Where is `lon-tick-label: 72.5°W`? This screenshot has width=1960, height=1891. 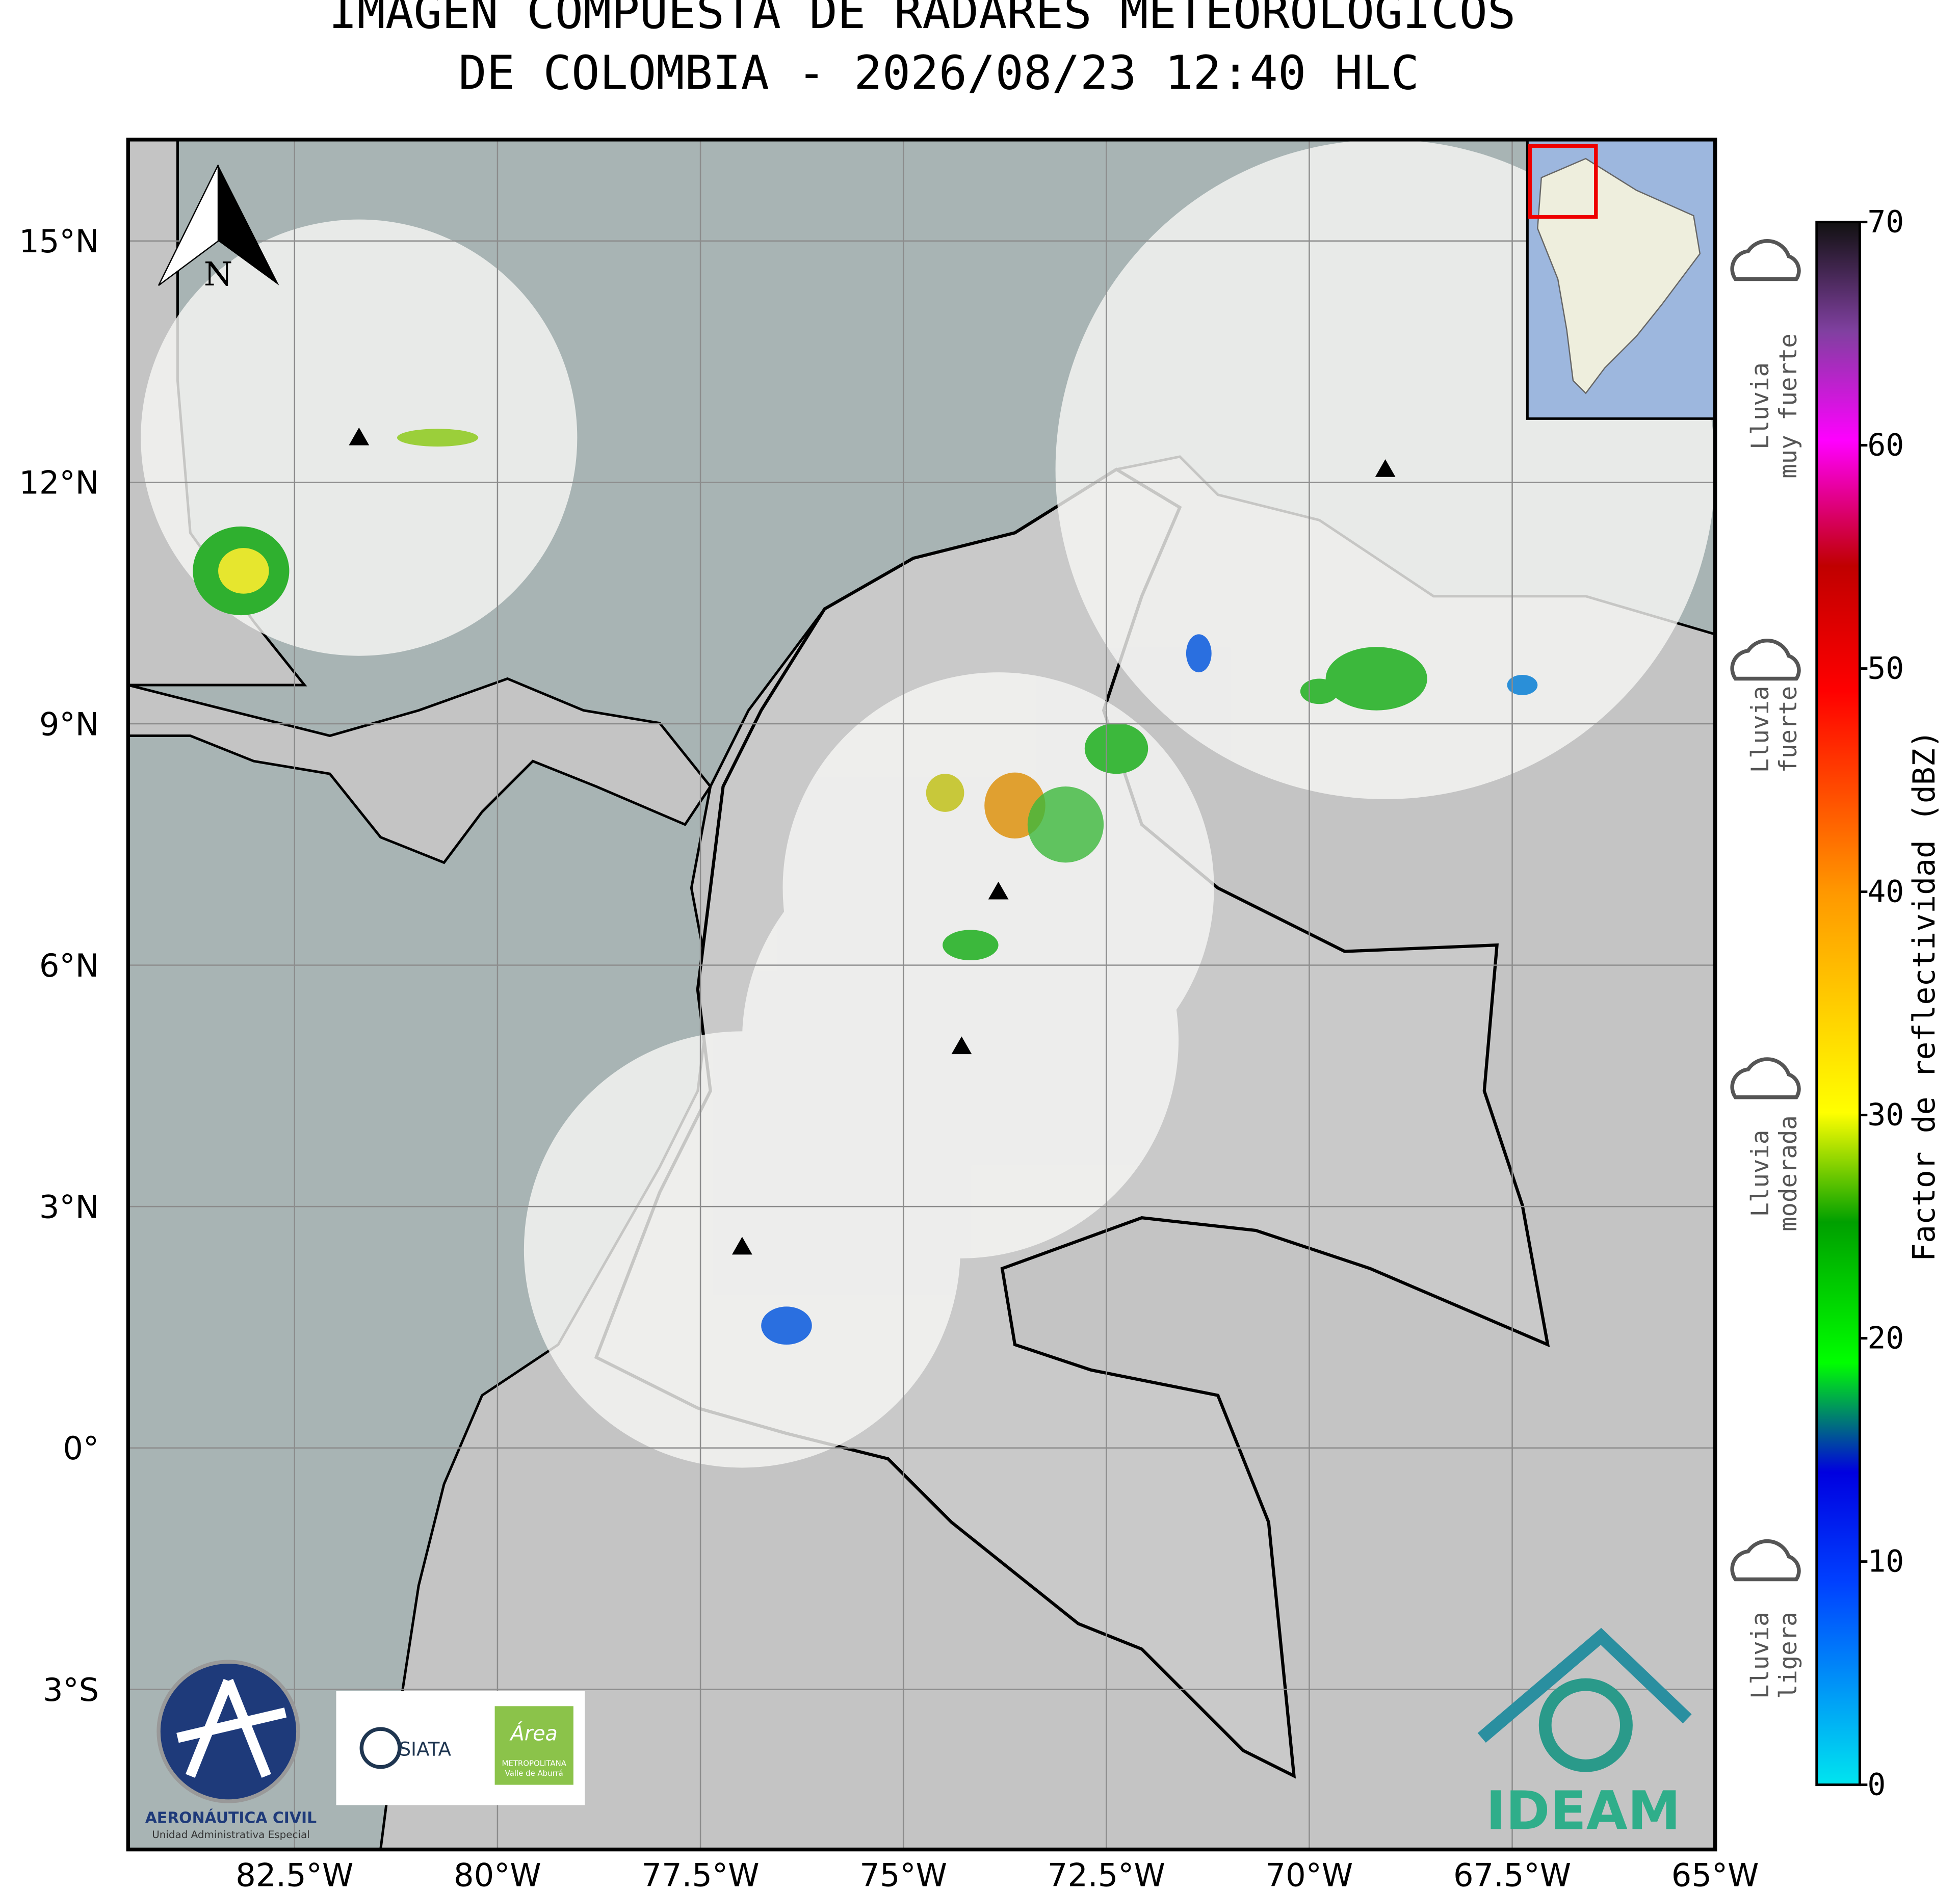 lon-tick-label: 72.5°W is located at coordinates (1106, 1874).